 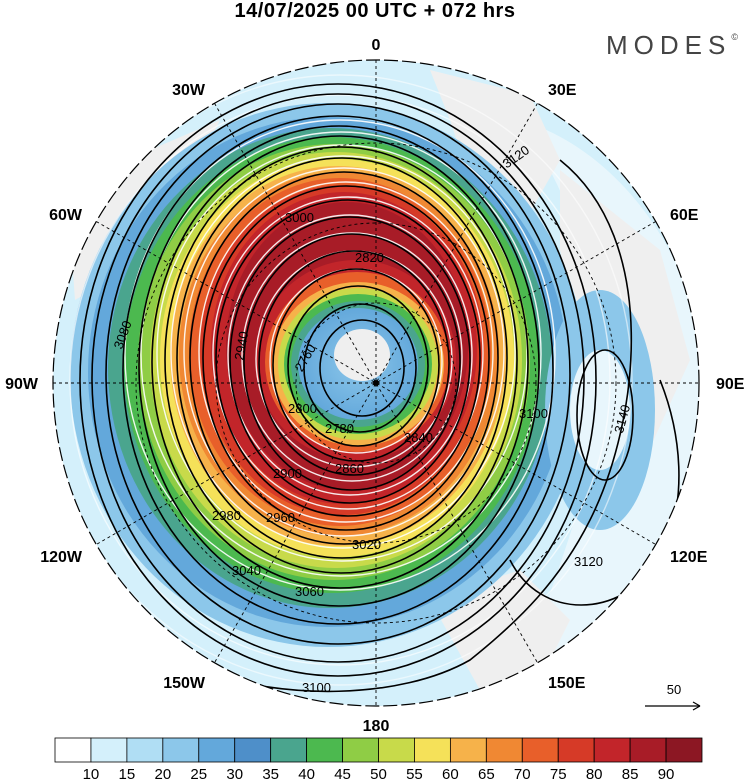 I want to click on colorbar-tick-label: 65, so click(x=486, y=774).